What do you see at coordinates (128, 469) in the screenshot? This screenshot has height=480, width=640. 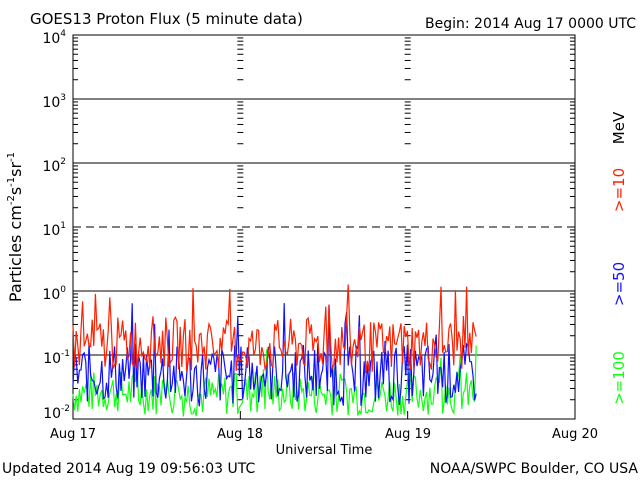 I see `updated-timestamp: Updated 2014 Aug 19 09:56:03 UTC` at bounding box center [128, 469].